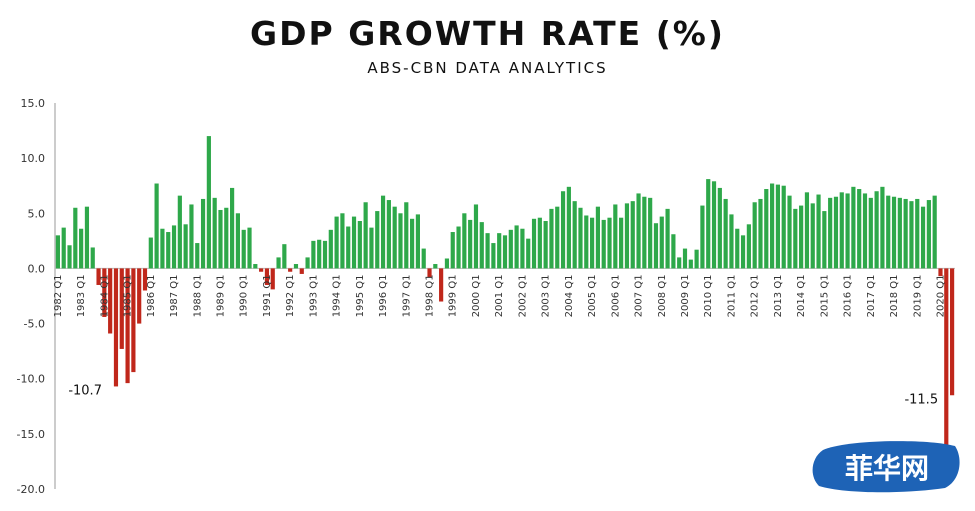  I want to click on data-label: -10.7, so click(85, 390).